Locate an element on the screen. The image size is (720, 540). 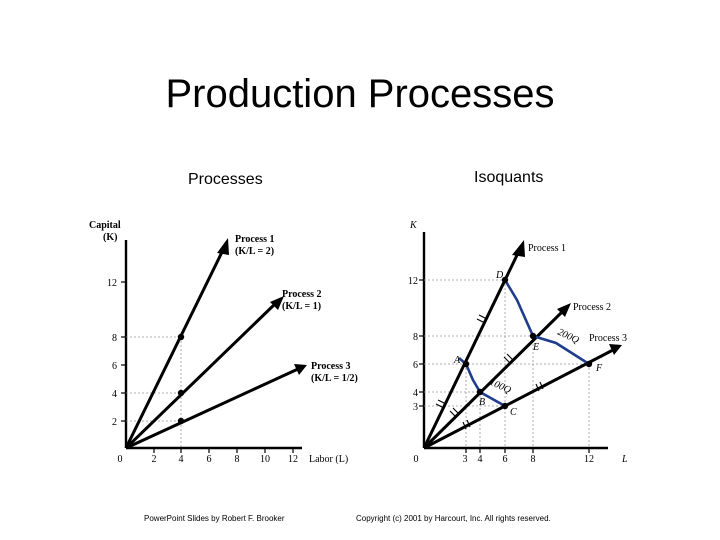
left-x-tick-8: 8 is located at coordinates (237, 459).